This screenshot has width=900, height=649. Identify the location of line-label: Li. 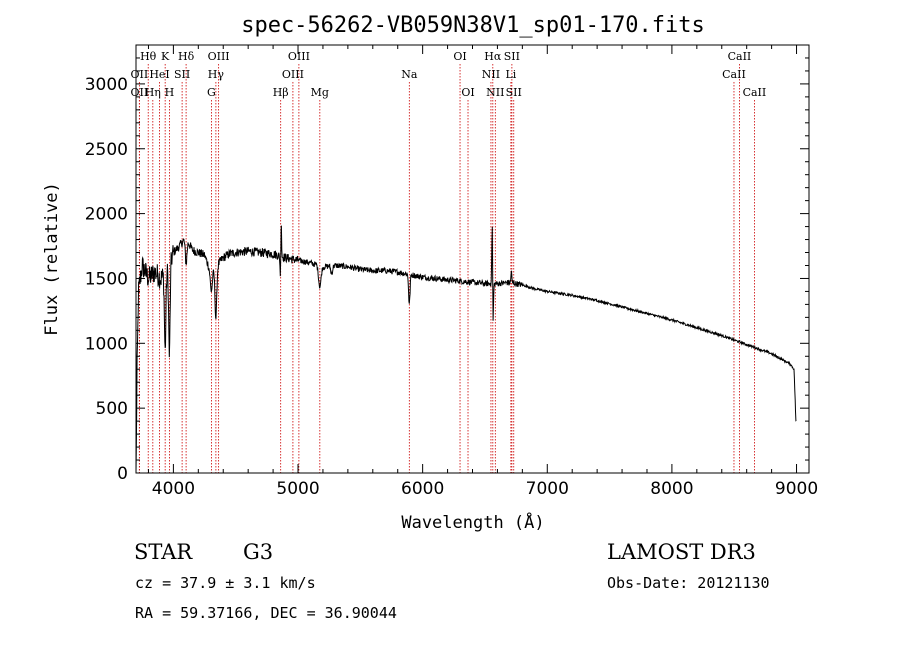
(510, 74).